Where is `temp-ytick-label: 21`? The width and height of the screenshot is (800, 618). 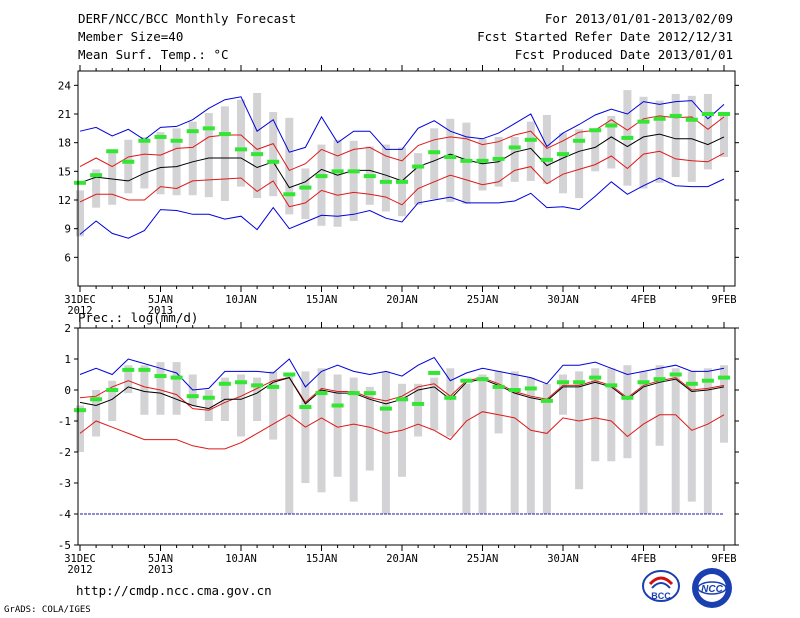 temp-ytick-label: 21 is located at coordinates (64, 114).